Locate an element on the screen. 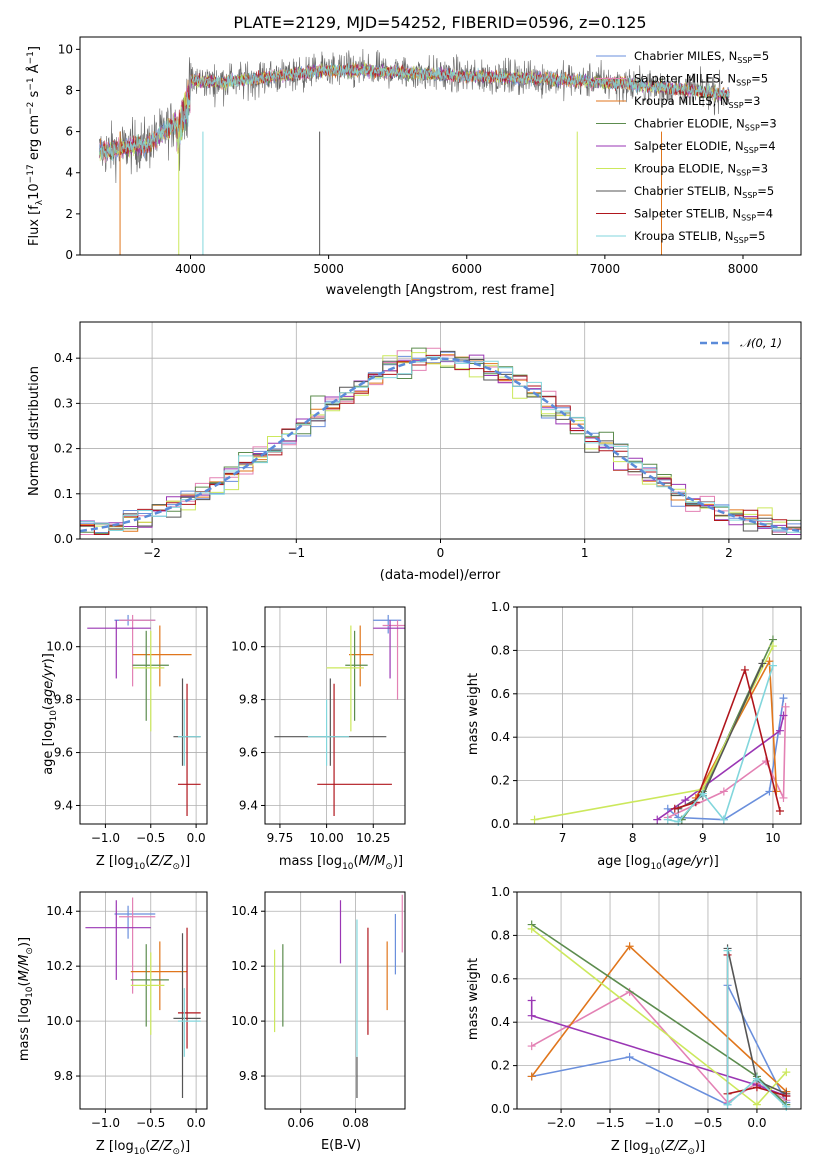 This screenshot has width=819, height=1170. mass_vs_Z-x-tick-label: 0.0 is located at coordinates (196, 1123).